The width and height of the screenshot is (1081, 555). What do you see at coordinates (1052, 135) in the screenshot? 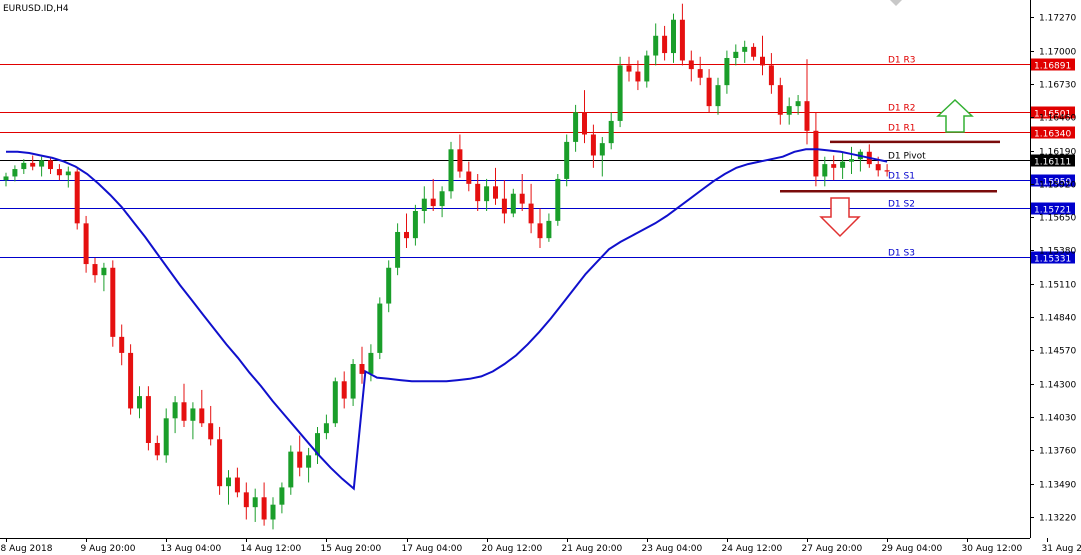
I see `level-price-label: 1.16340` at bounding box center [1052, 135].